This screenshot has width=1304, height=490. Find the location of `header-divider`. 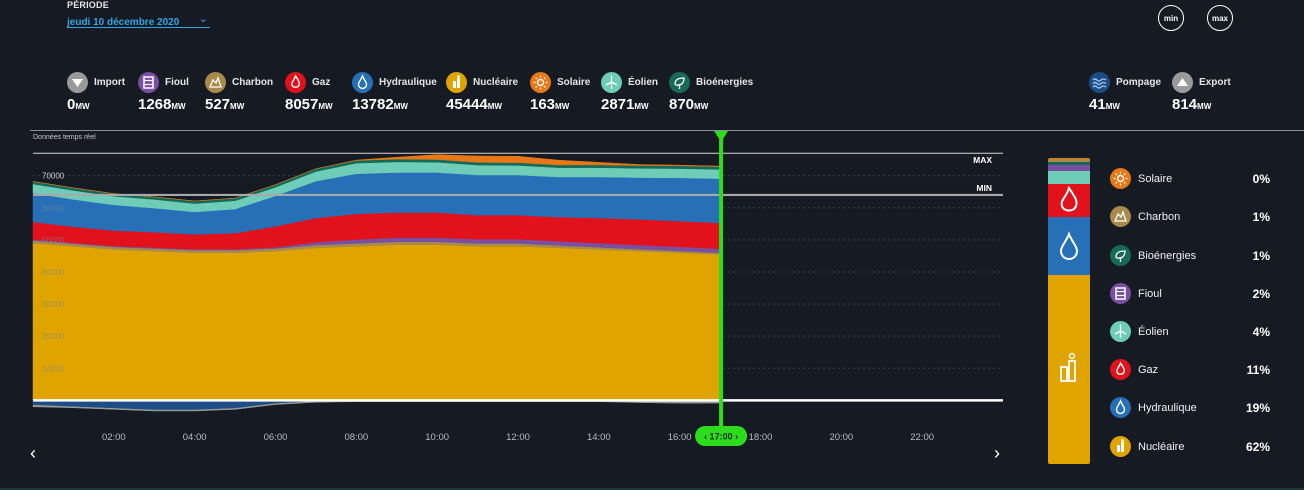

header-divider is located at coordinates (667, 130).